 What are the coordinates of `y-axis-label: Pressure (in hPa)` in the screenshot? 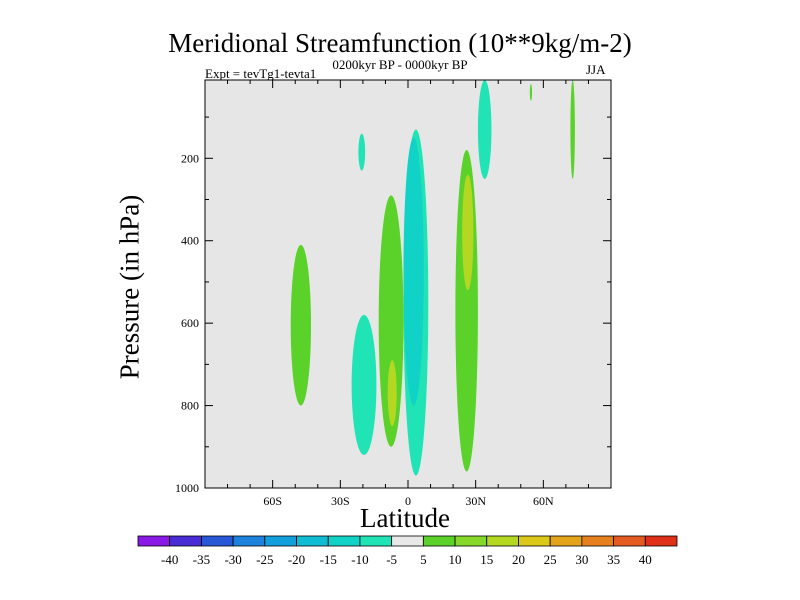 It's located at (129, 287).